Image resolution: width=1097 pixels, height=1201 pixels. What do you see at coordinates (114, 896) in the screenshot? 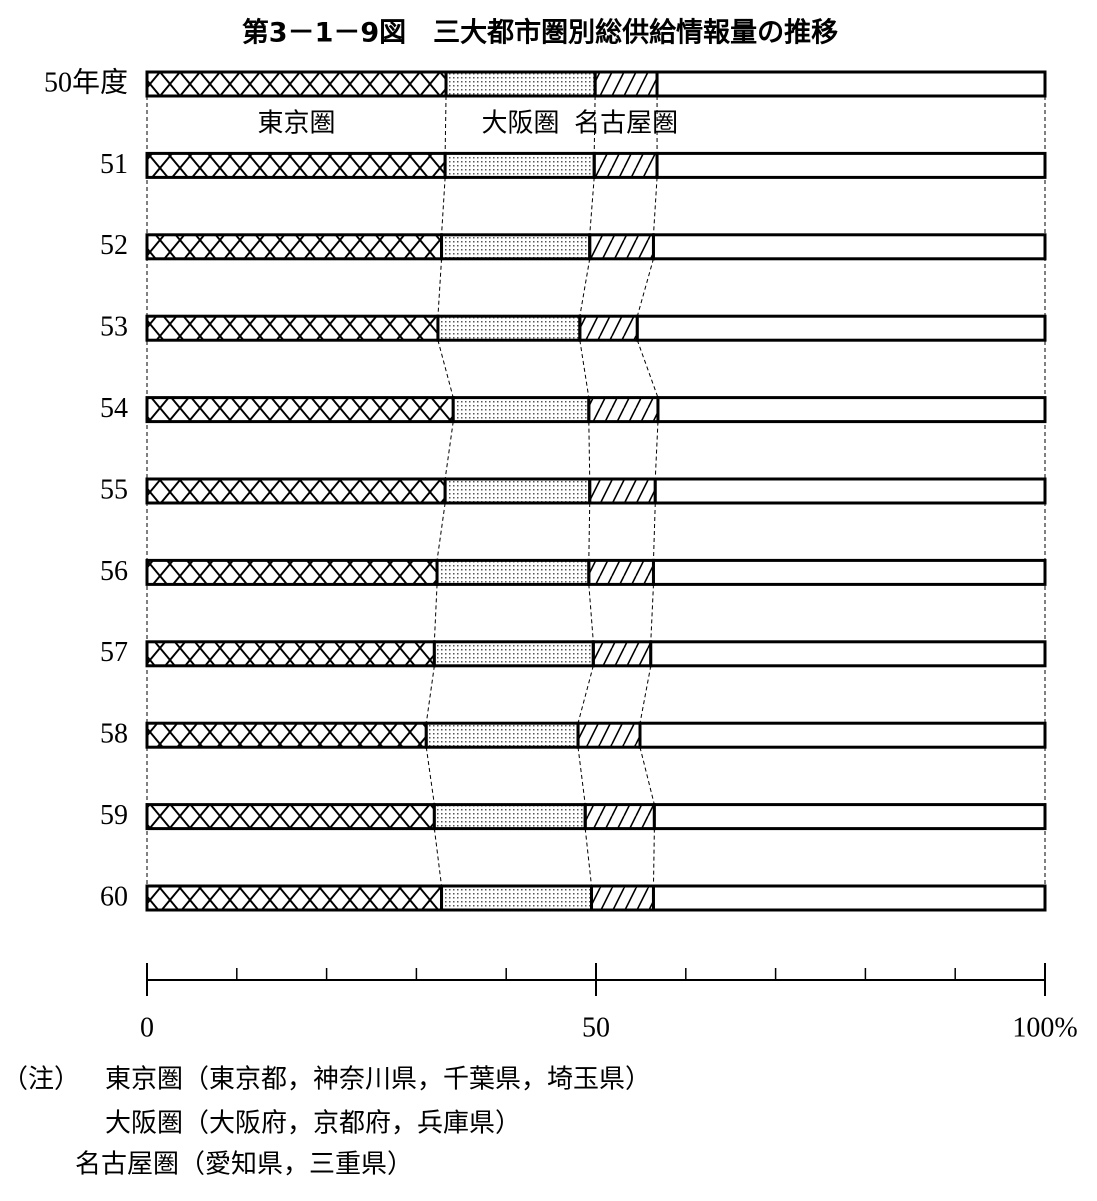
I see `y-tick-label: 60` at bounding box center [114, 896].